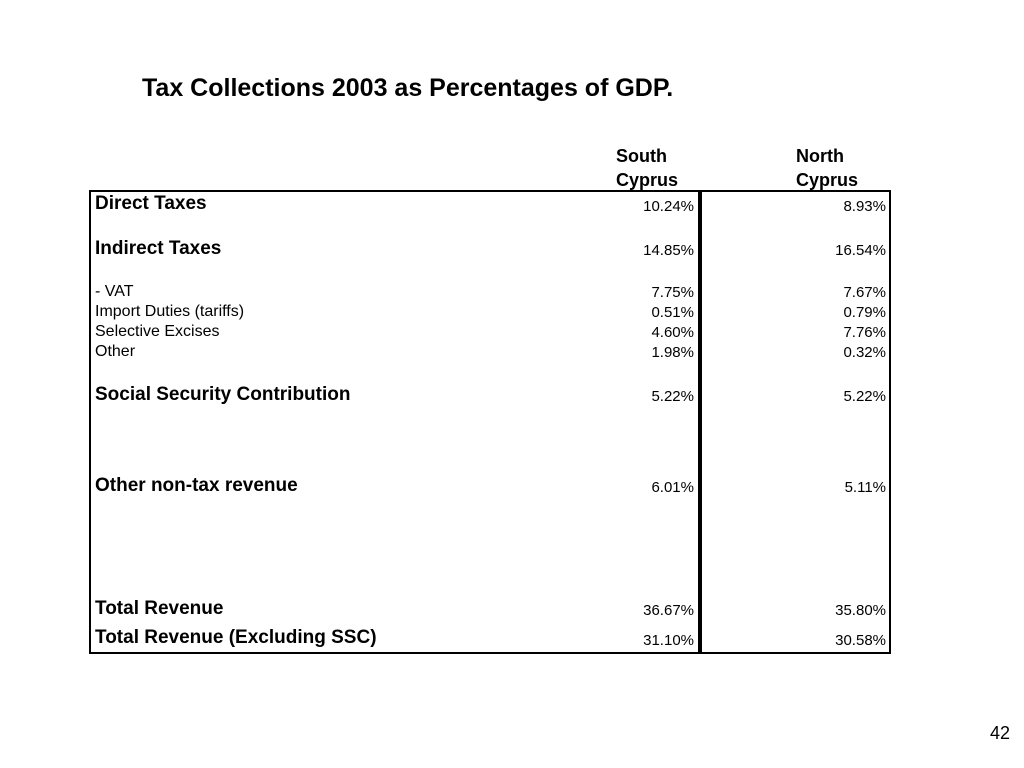 The image size is (1024, 768). I want to click on row-label-total-revenue: Total Revenue, so click(159, 608).